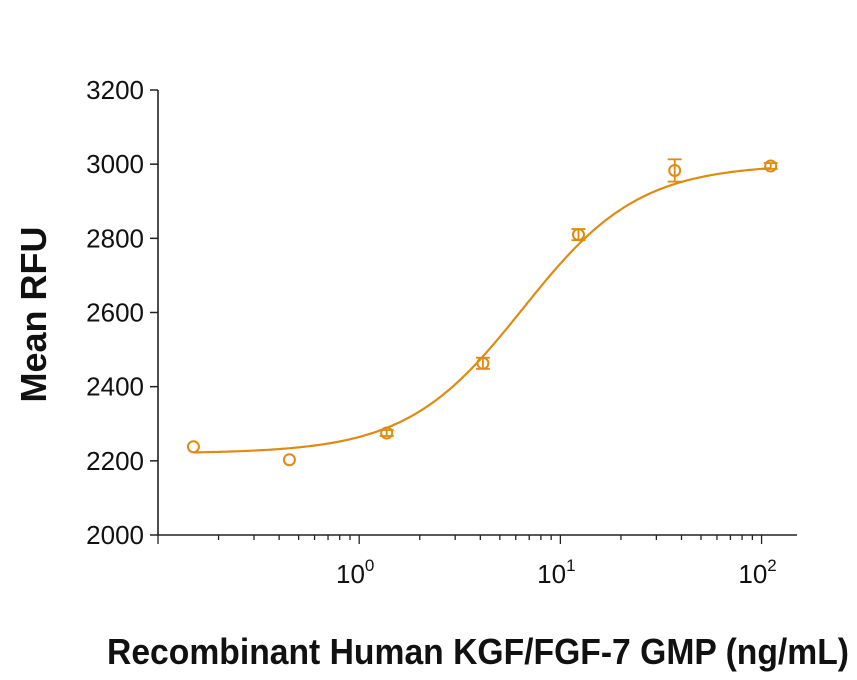 The width and height of the screenshot is (857, 680). What do you see at coordinates (355, 572) in the screenshot?
I see `x-tick-label: 10⁰` at bounding box center [355, 572].